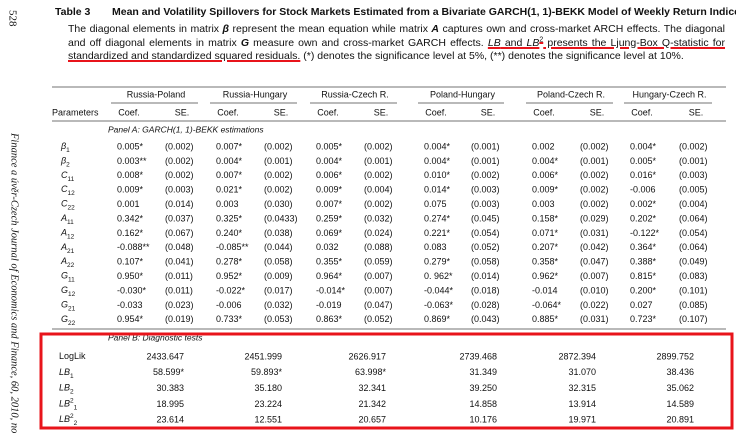  I want to click on row-subscript: 22, so click(72, 323).